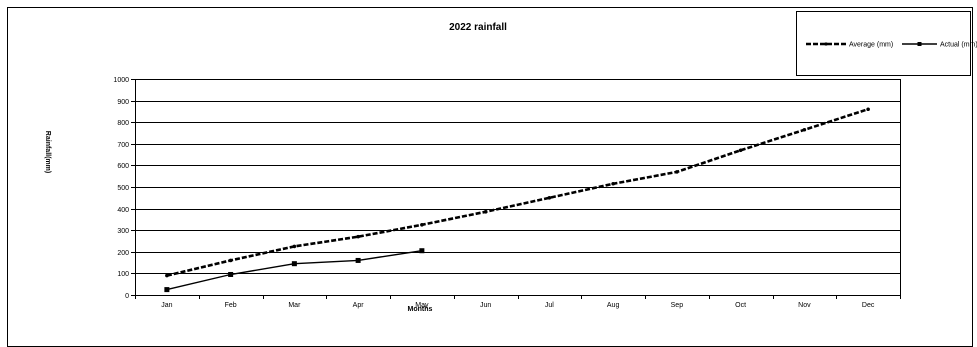 The height and width of the screenshot is (347, 977). Describe the element at coordinates (123, 123) in the screenshot. I see `y-tick-label: 800` at that location.